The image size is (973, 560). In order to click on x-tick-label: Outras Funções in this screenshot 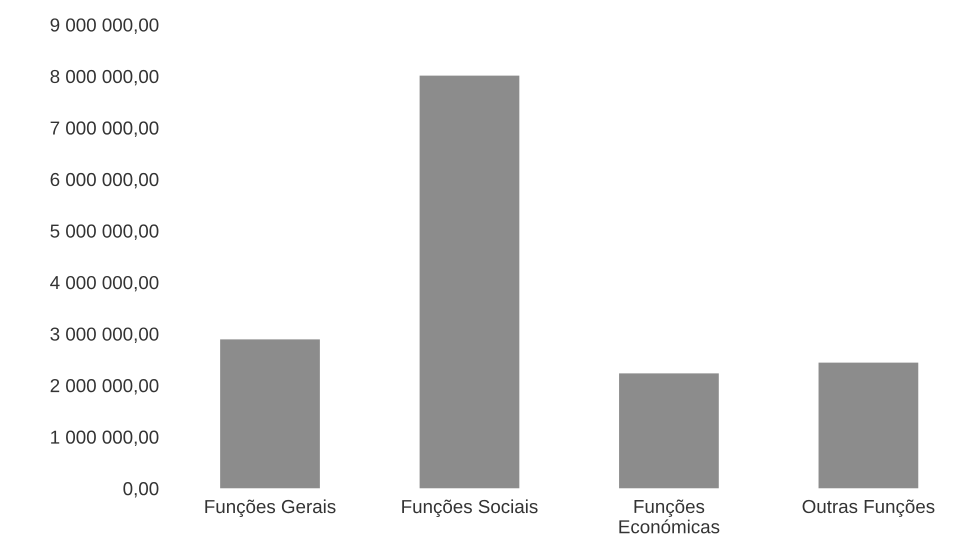, I will do `click(868, 508)`.